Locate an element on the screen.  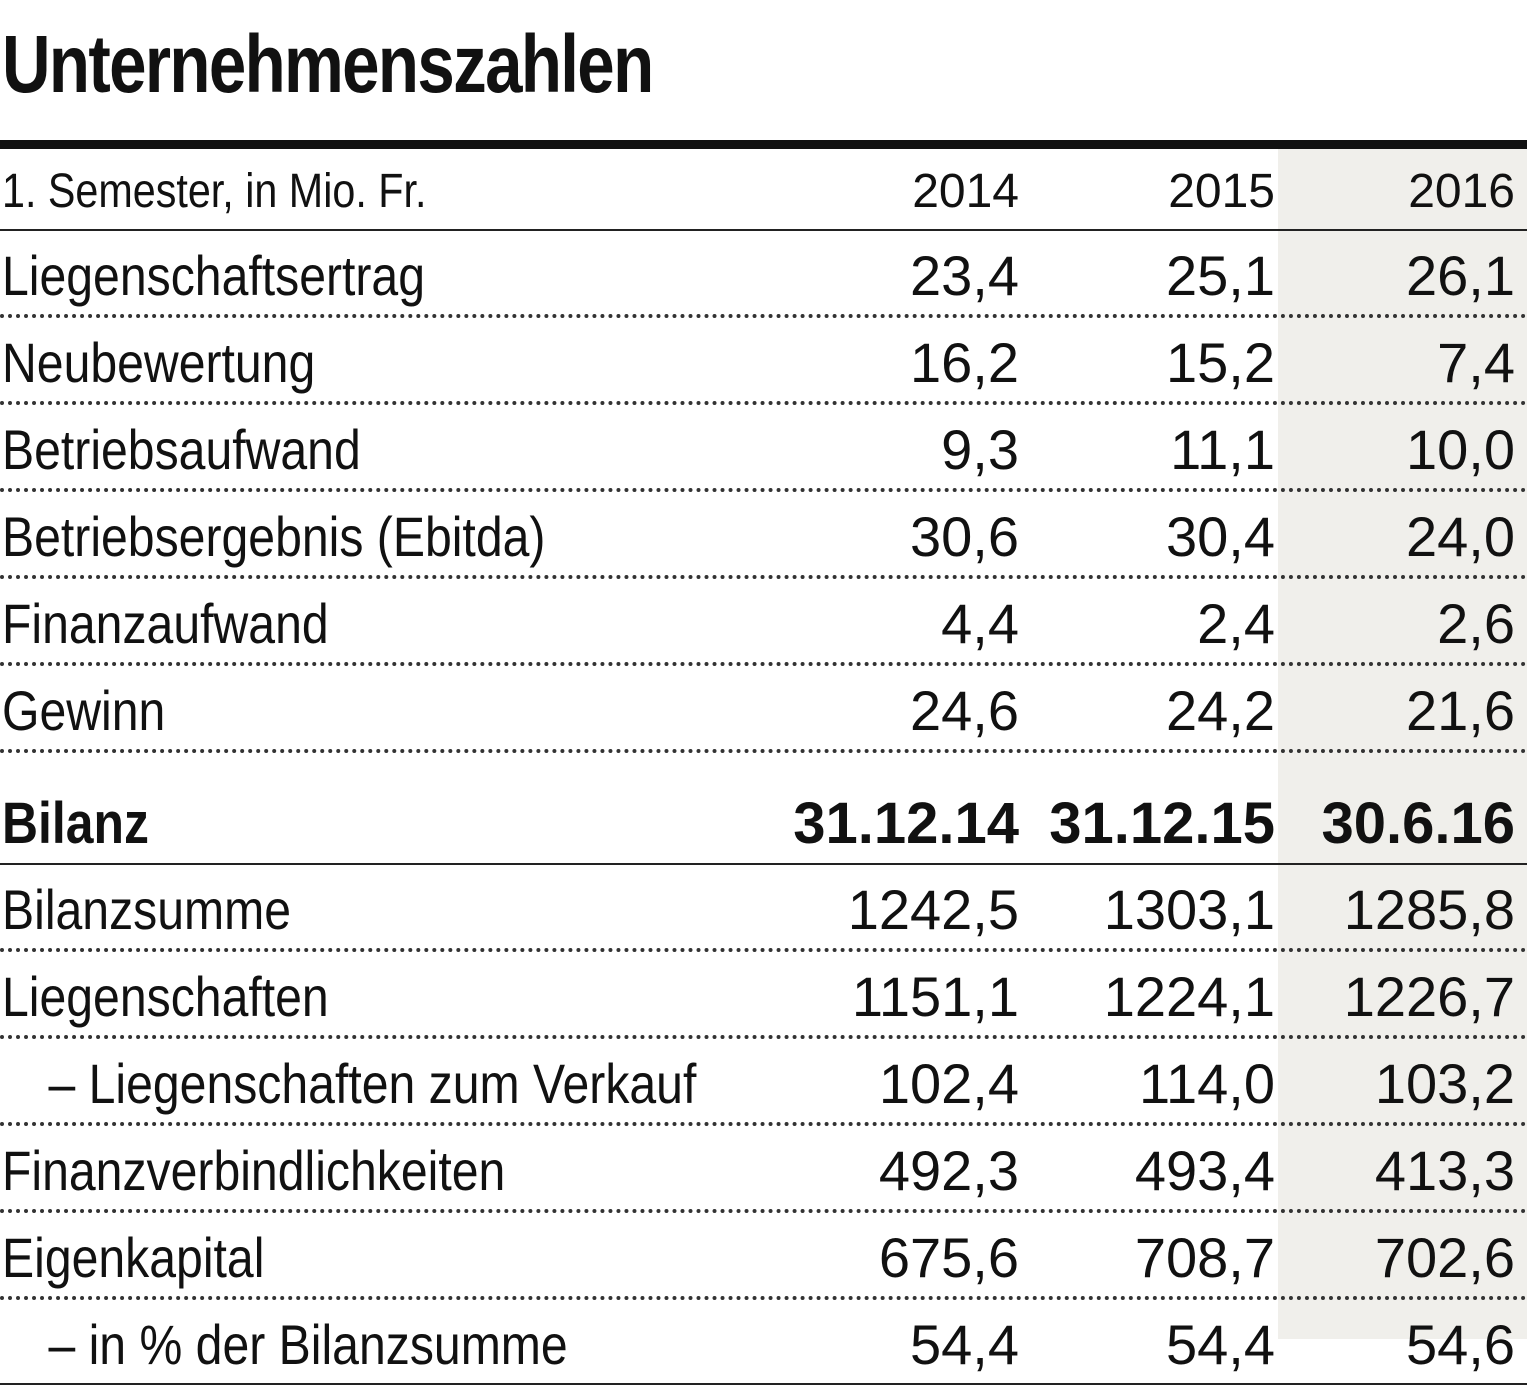
table-row: Gewinn 24,6 24,2 21,6 is located at coordinates (763, 709).